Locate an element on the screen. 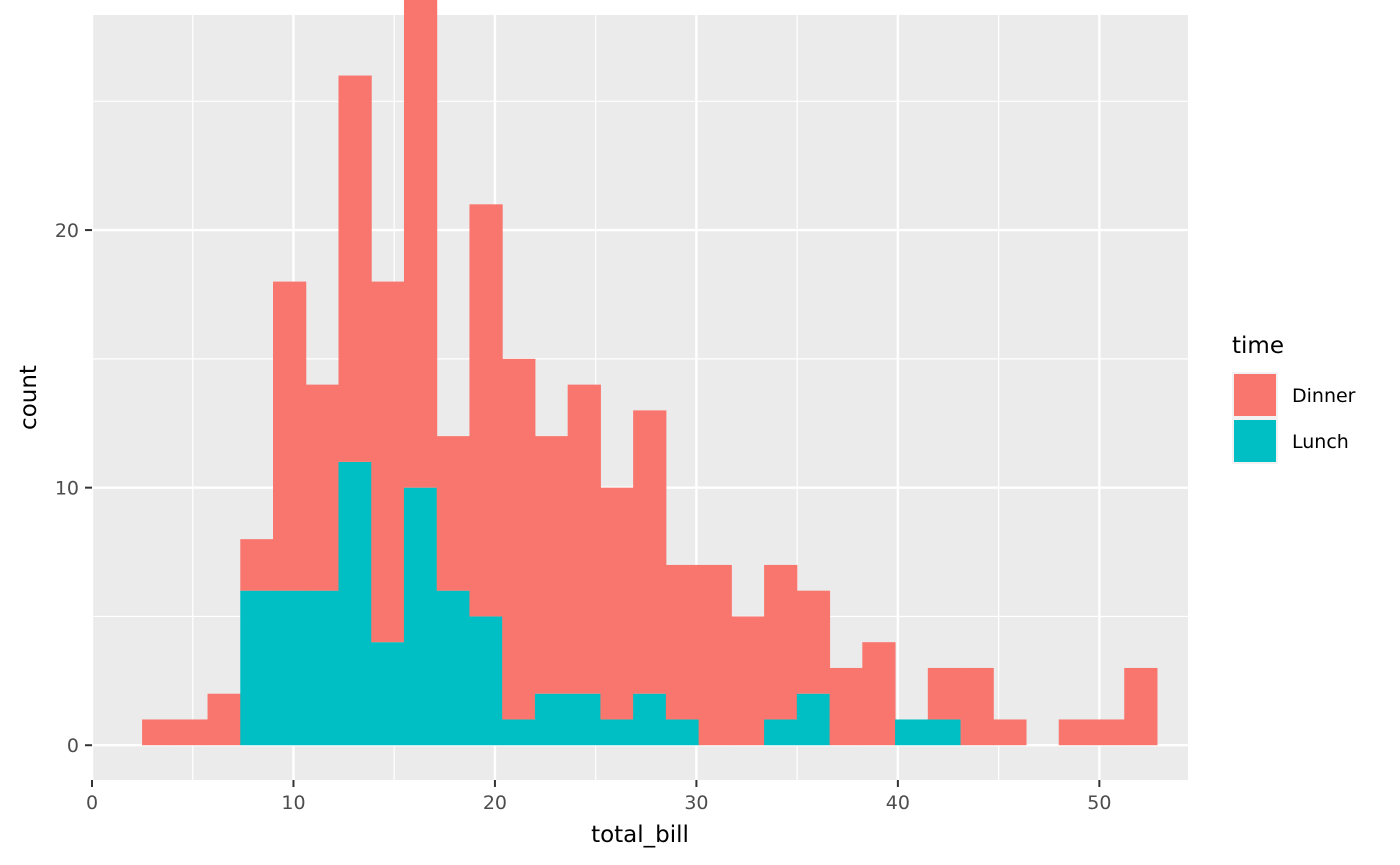  y-axis-title: count is located at coordinates (29, 397).